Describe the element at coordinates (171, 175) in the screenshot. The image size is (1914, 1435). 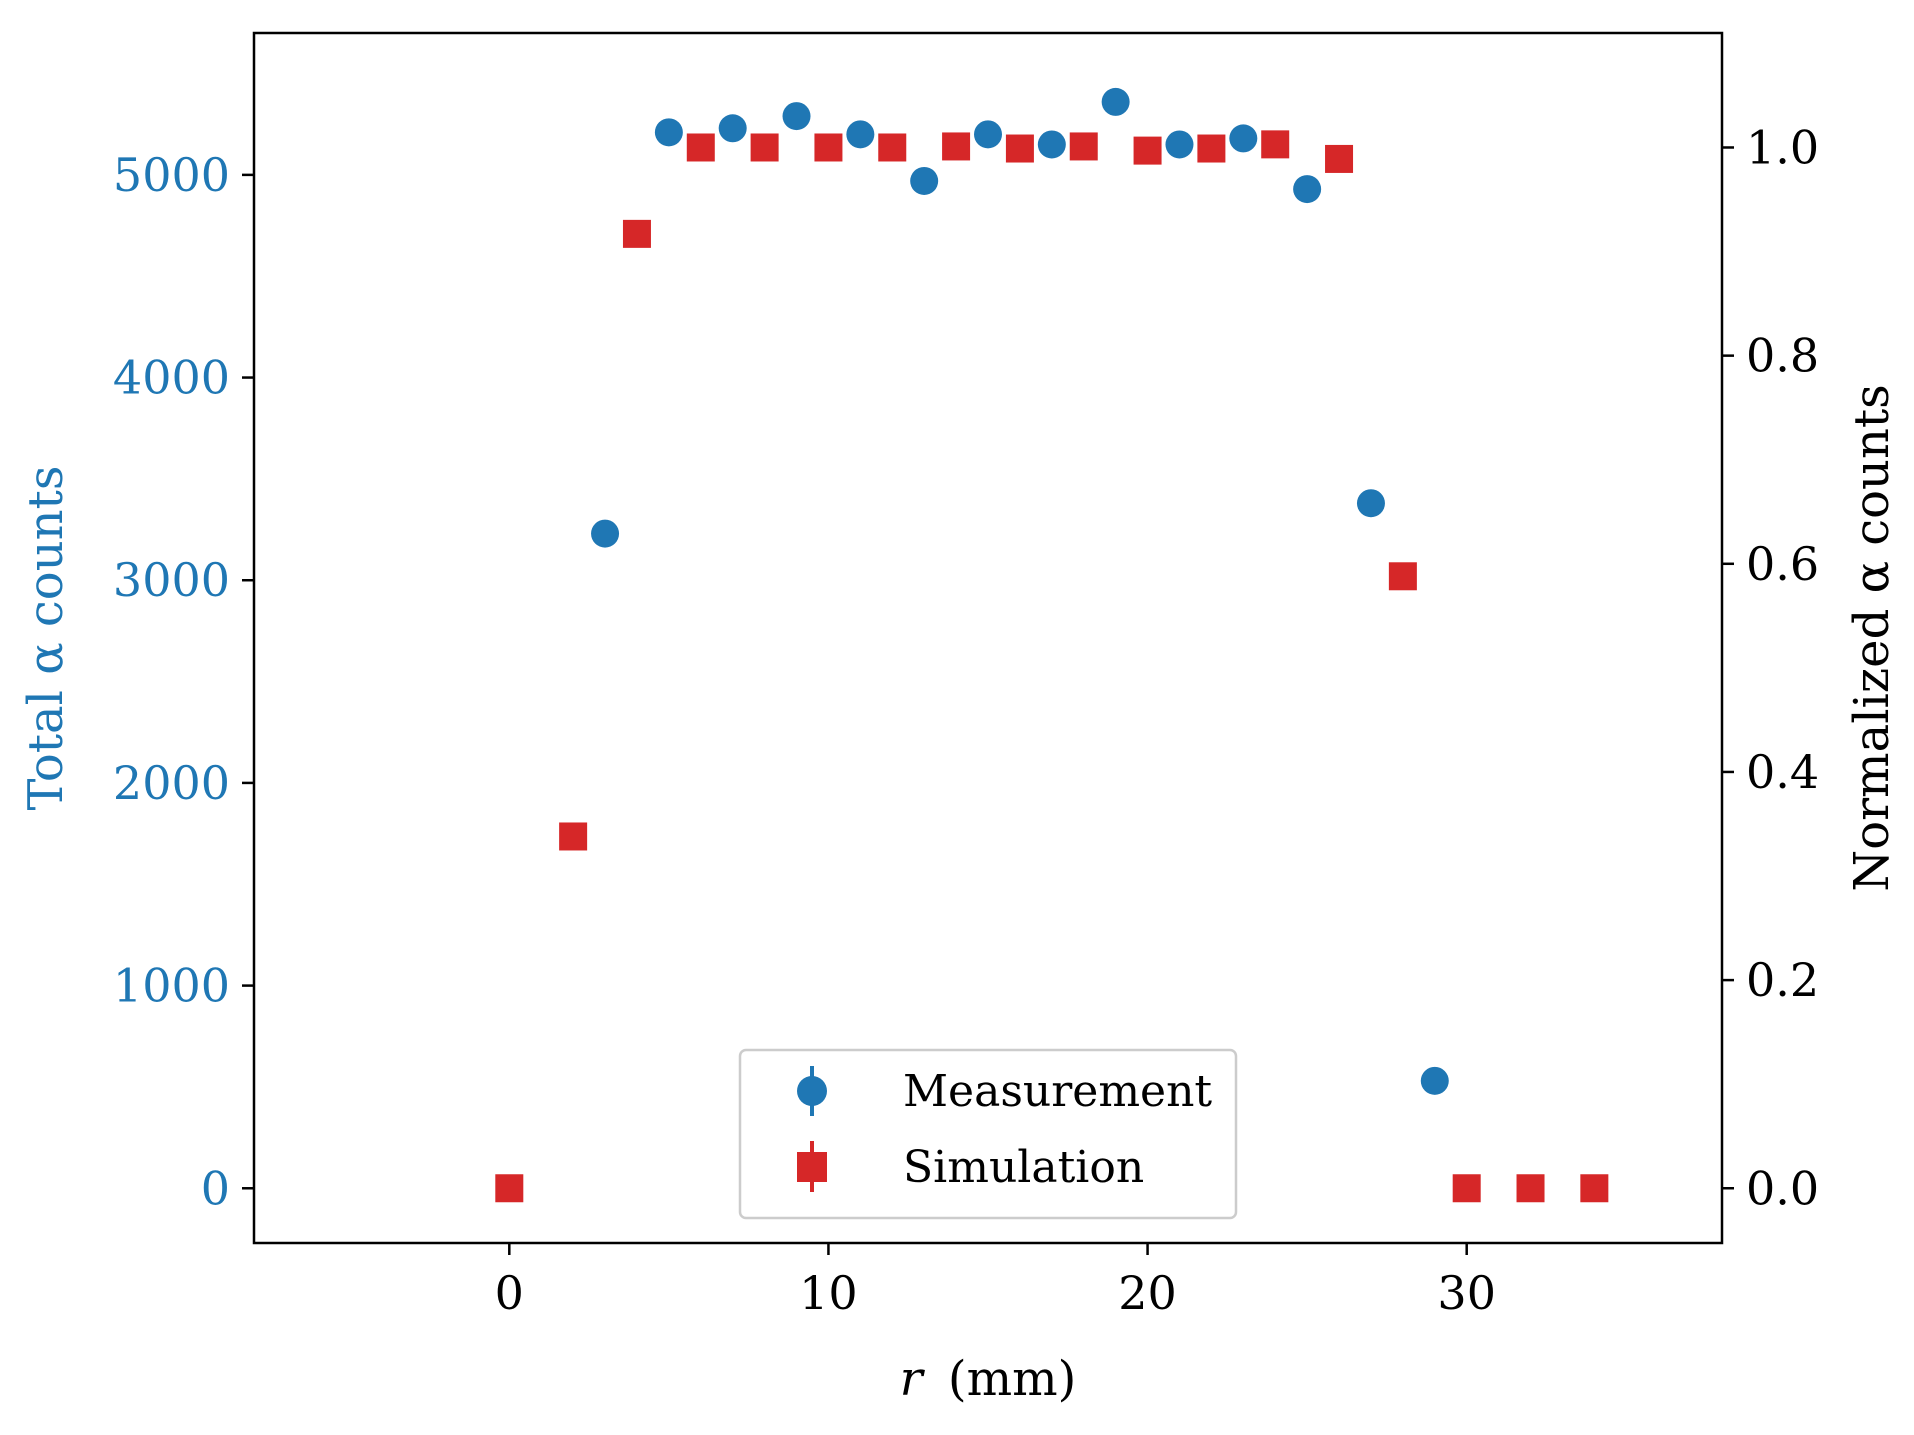
I see `left-y-tick-label: 5000` at that location.